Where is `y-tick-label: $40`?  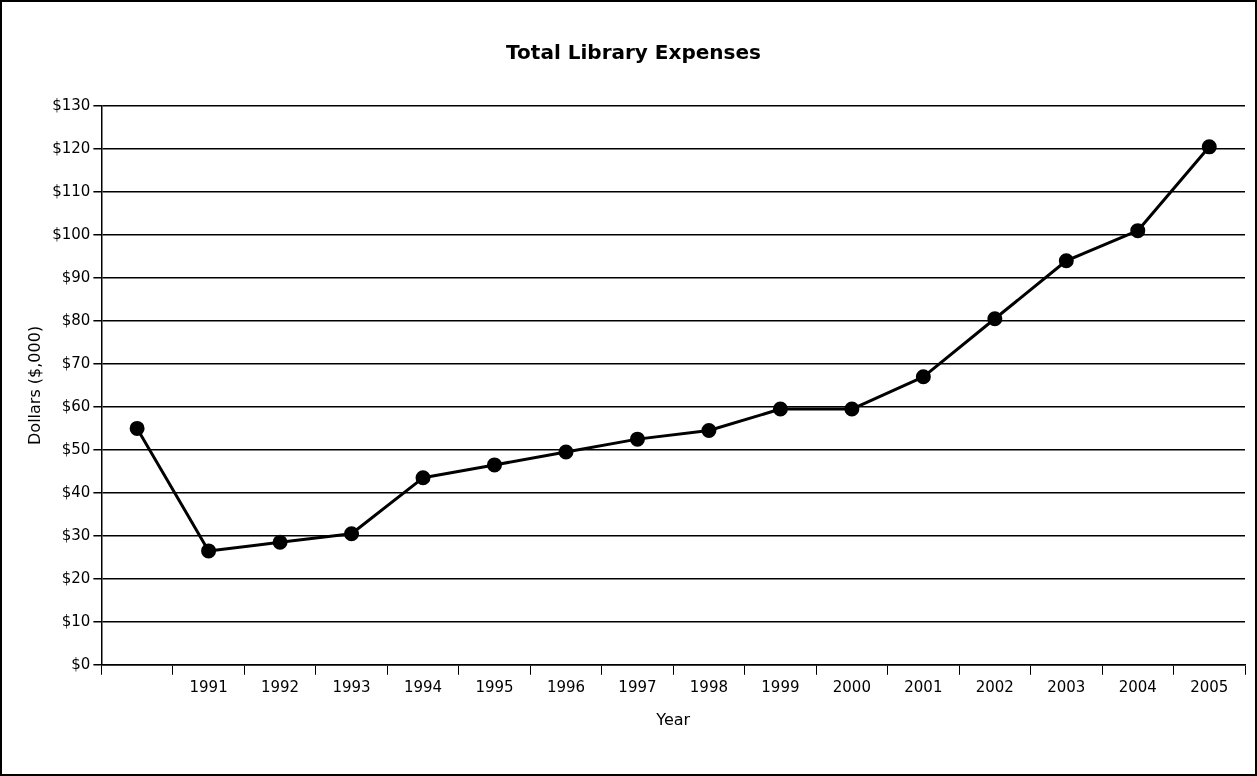
y-tick-label: $40 is located at coordinates (76, 491).